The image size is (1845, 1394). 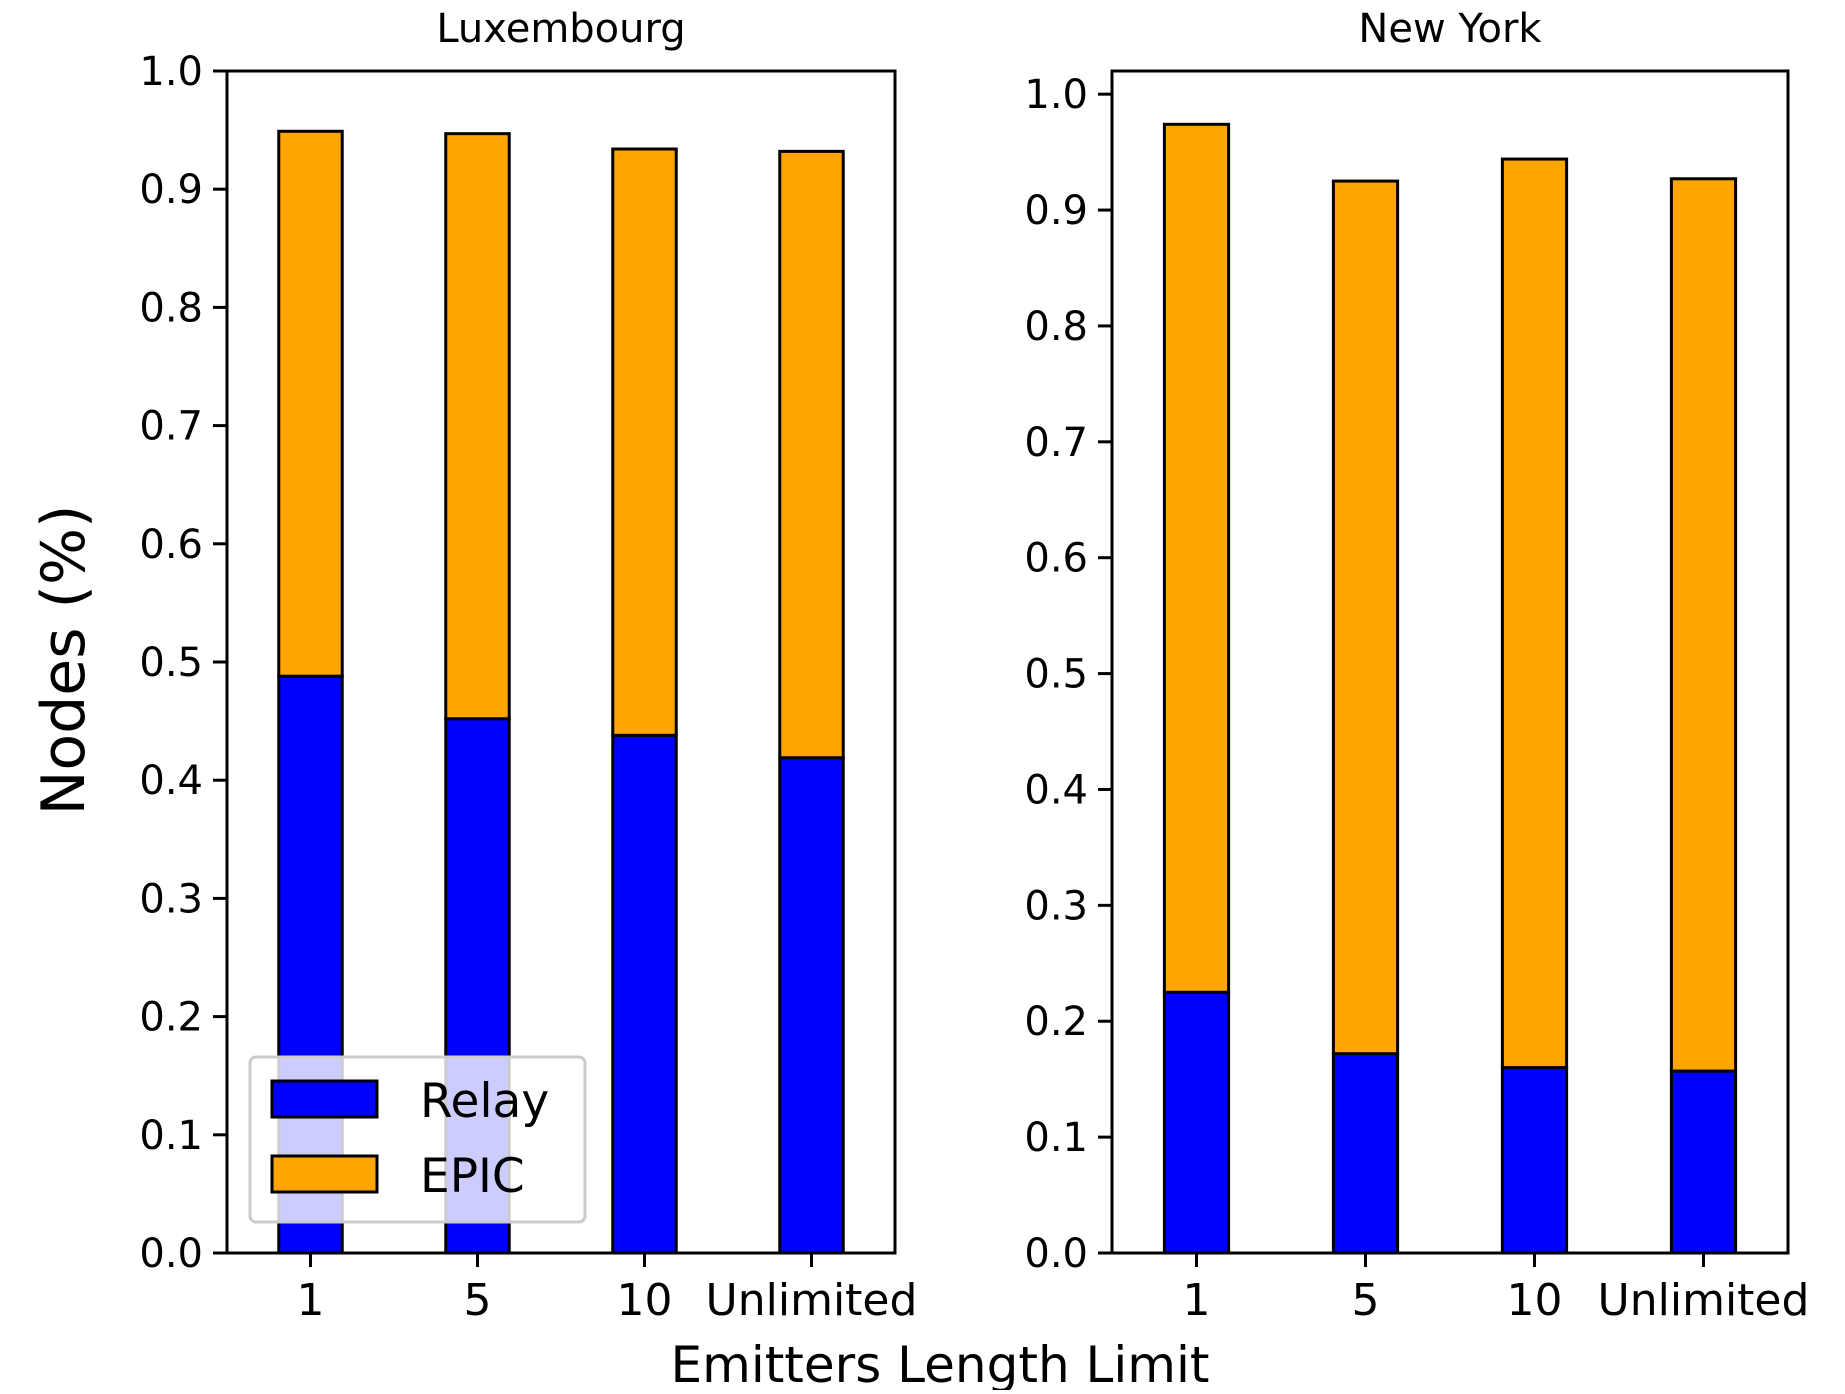 I want to click on new-york-y-tick-label: 0.7, so click(x=1056, y=443).